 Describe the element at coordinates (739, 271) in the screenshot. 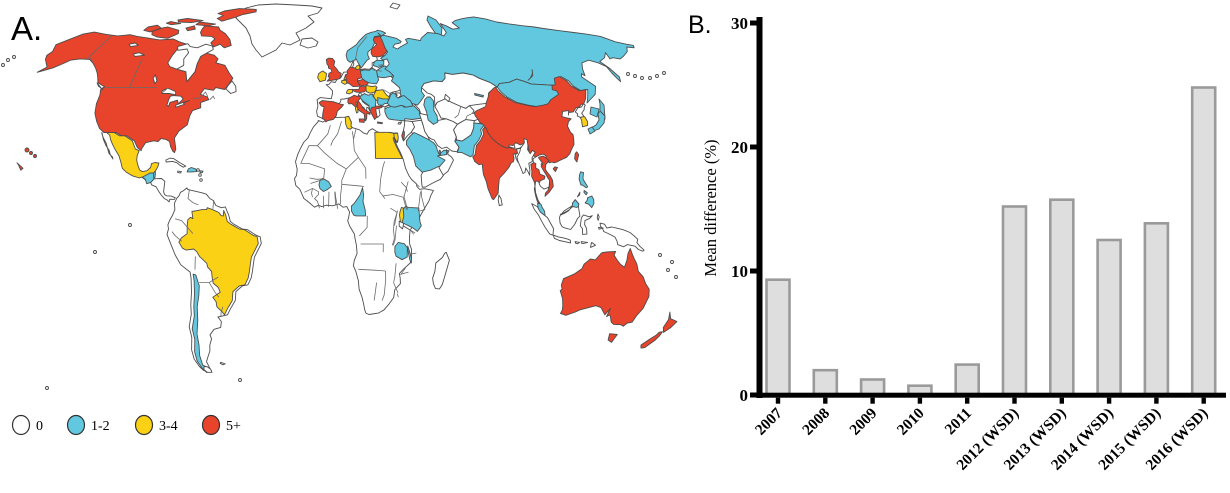

I see `svg-text: 10` at that location.